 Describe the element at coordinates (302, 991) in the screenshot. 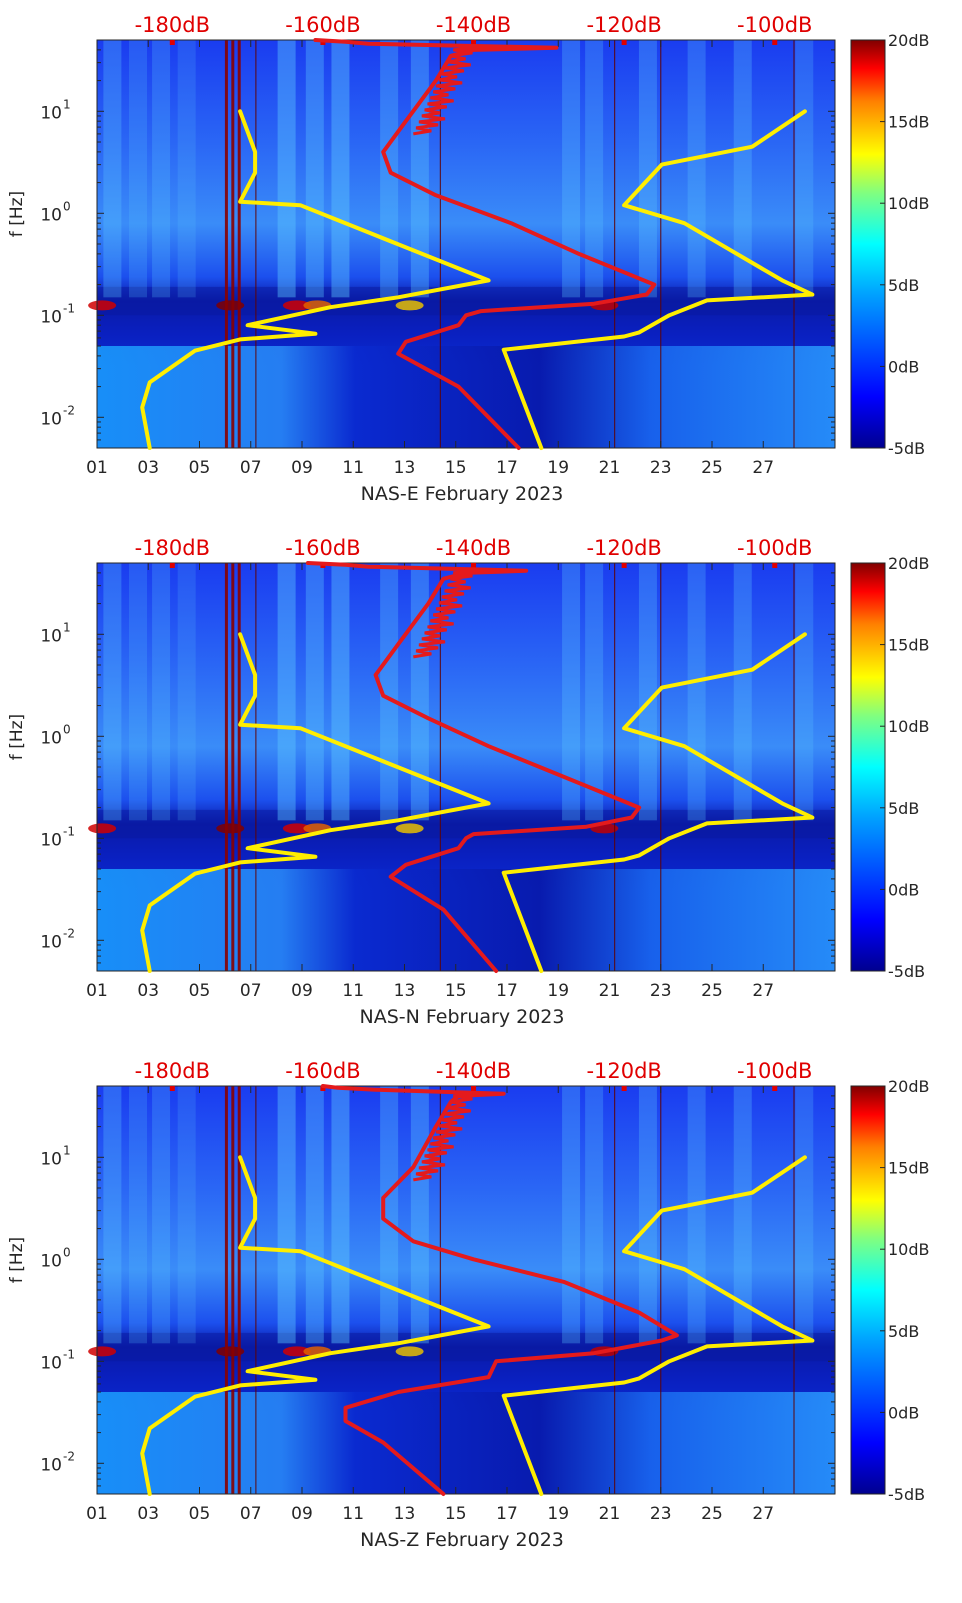

I see `x-tick-label: 09` at that location.